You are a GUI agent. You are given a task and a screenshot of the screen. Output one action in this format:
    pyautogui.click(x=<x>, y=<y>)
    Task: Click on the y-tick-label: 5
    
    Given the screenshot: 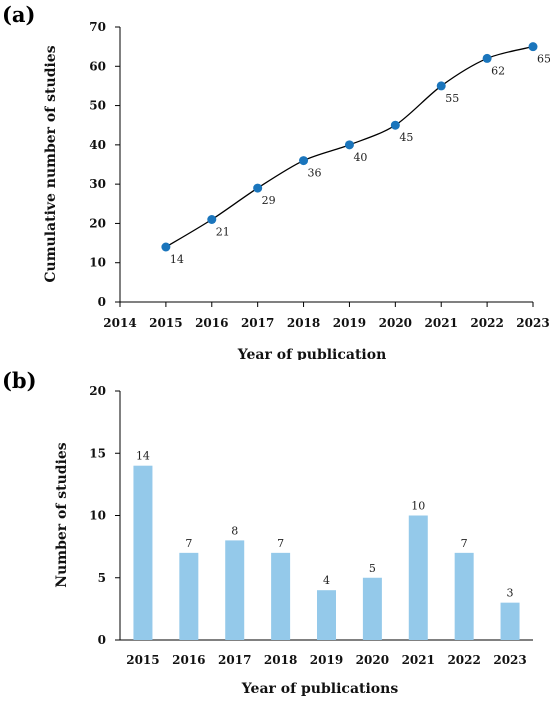 What is the action you would take?
    pyautogui.click(x=102, y=578)
    